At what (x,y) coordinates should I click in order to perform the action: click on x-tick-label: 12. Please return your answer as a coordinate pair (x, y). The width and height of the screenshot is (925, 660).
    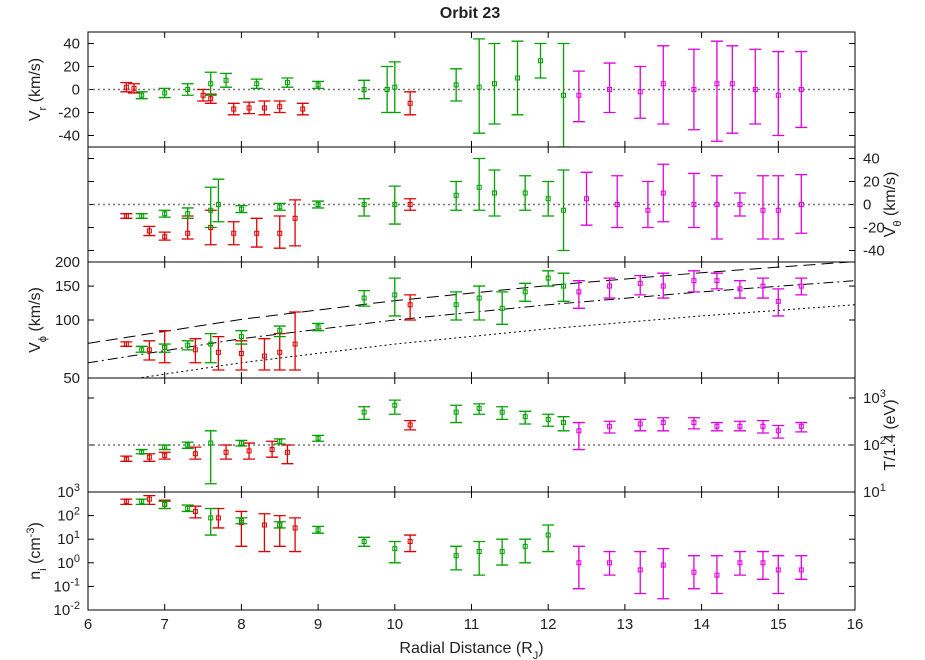
    Looking at the image, I should click on (548, 624).